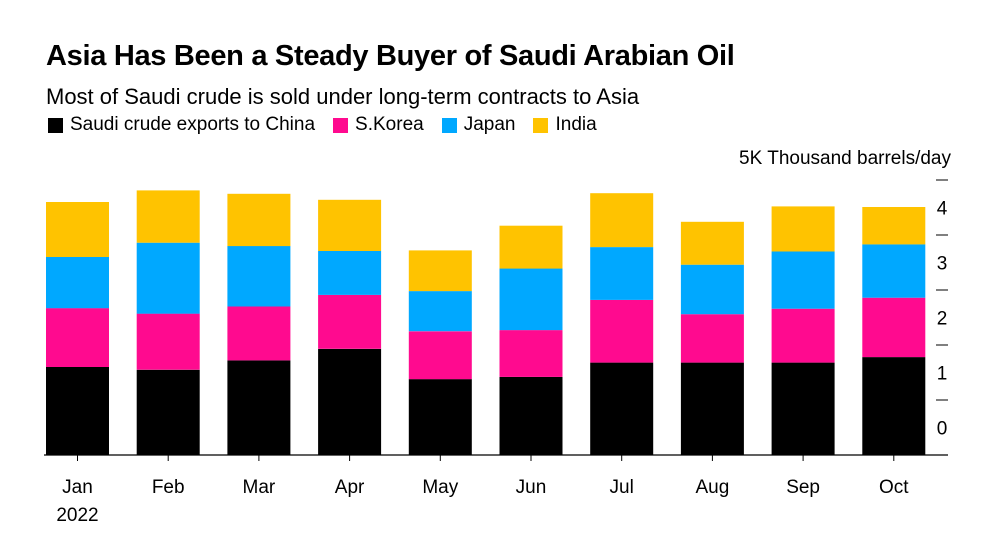 The image size is (998, 538). What do you see at coordinates (942, 209) in the screenshot?
I see `y-tick-label-4: 4` at bounding box center [942, 209].